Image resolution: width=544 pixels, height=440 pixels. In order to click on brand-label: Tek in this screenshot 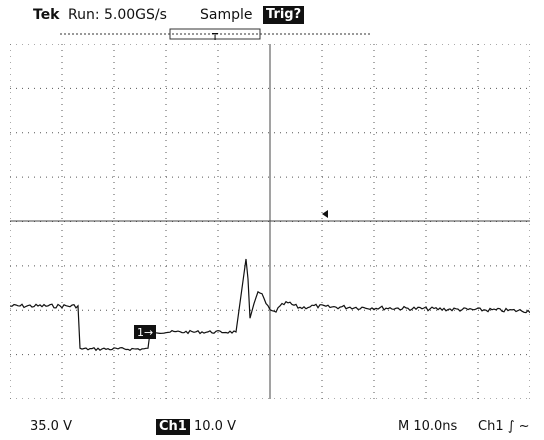, I will do `click(46, 15)`.